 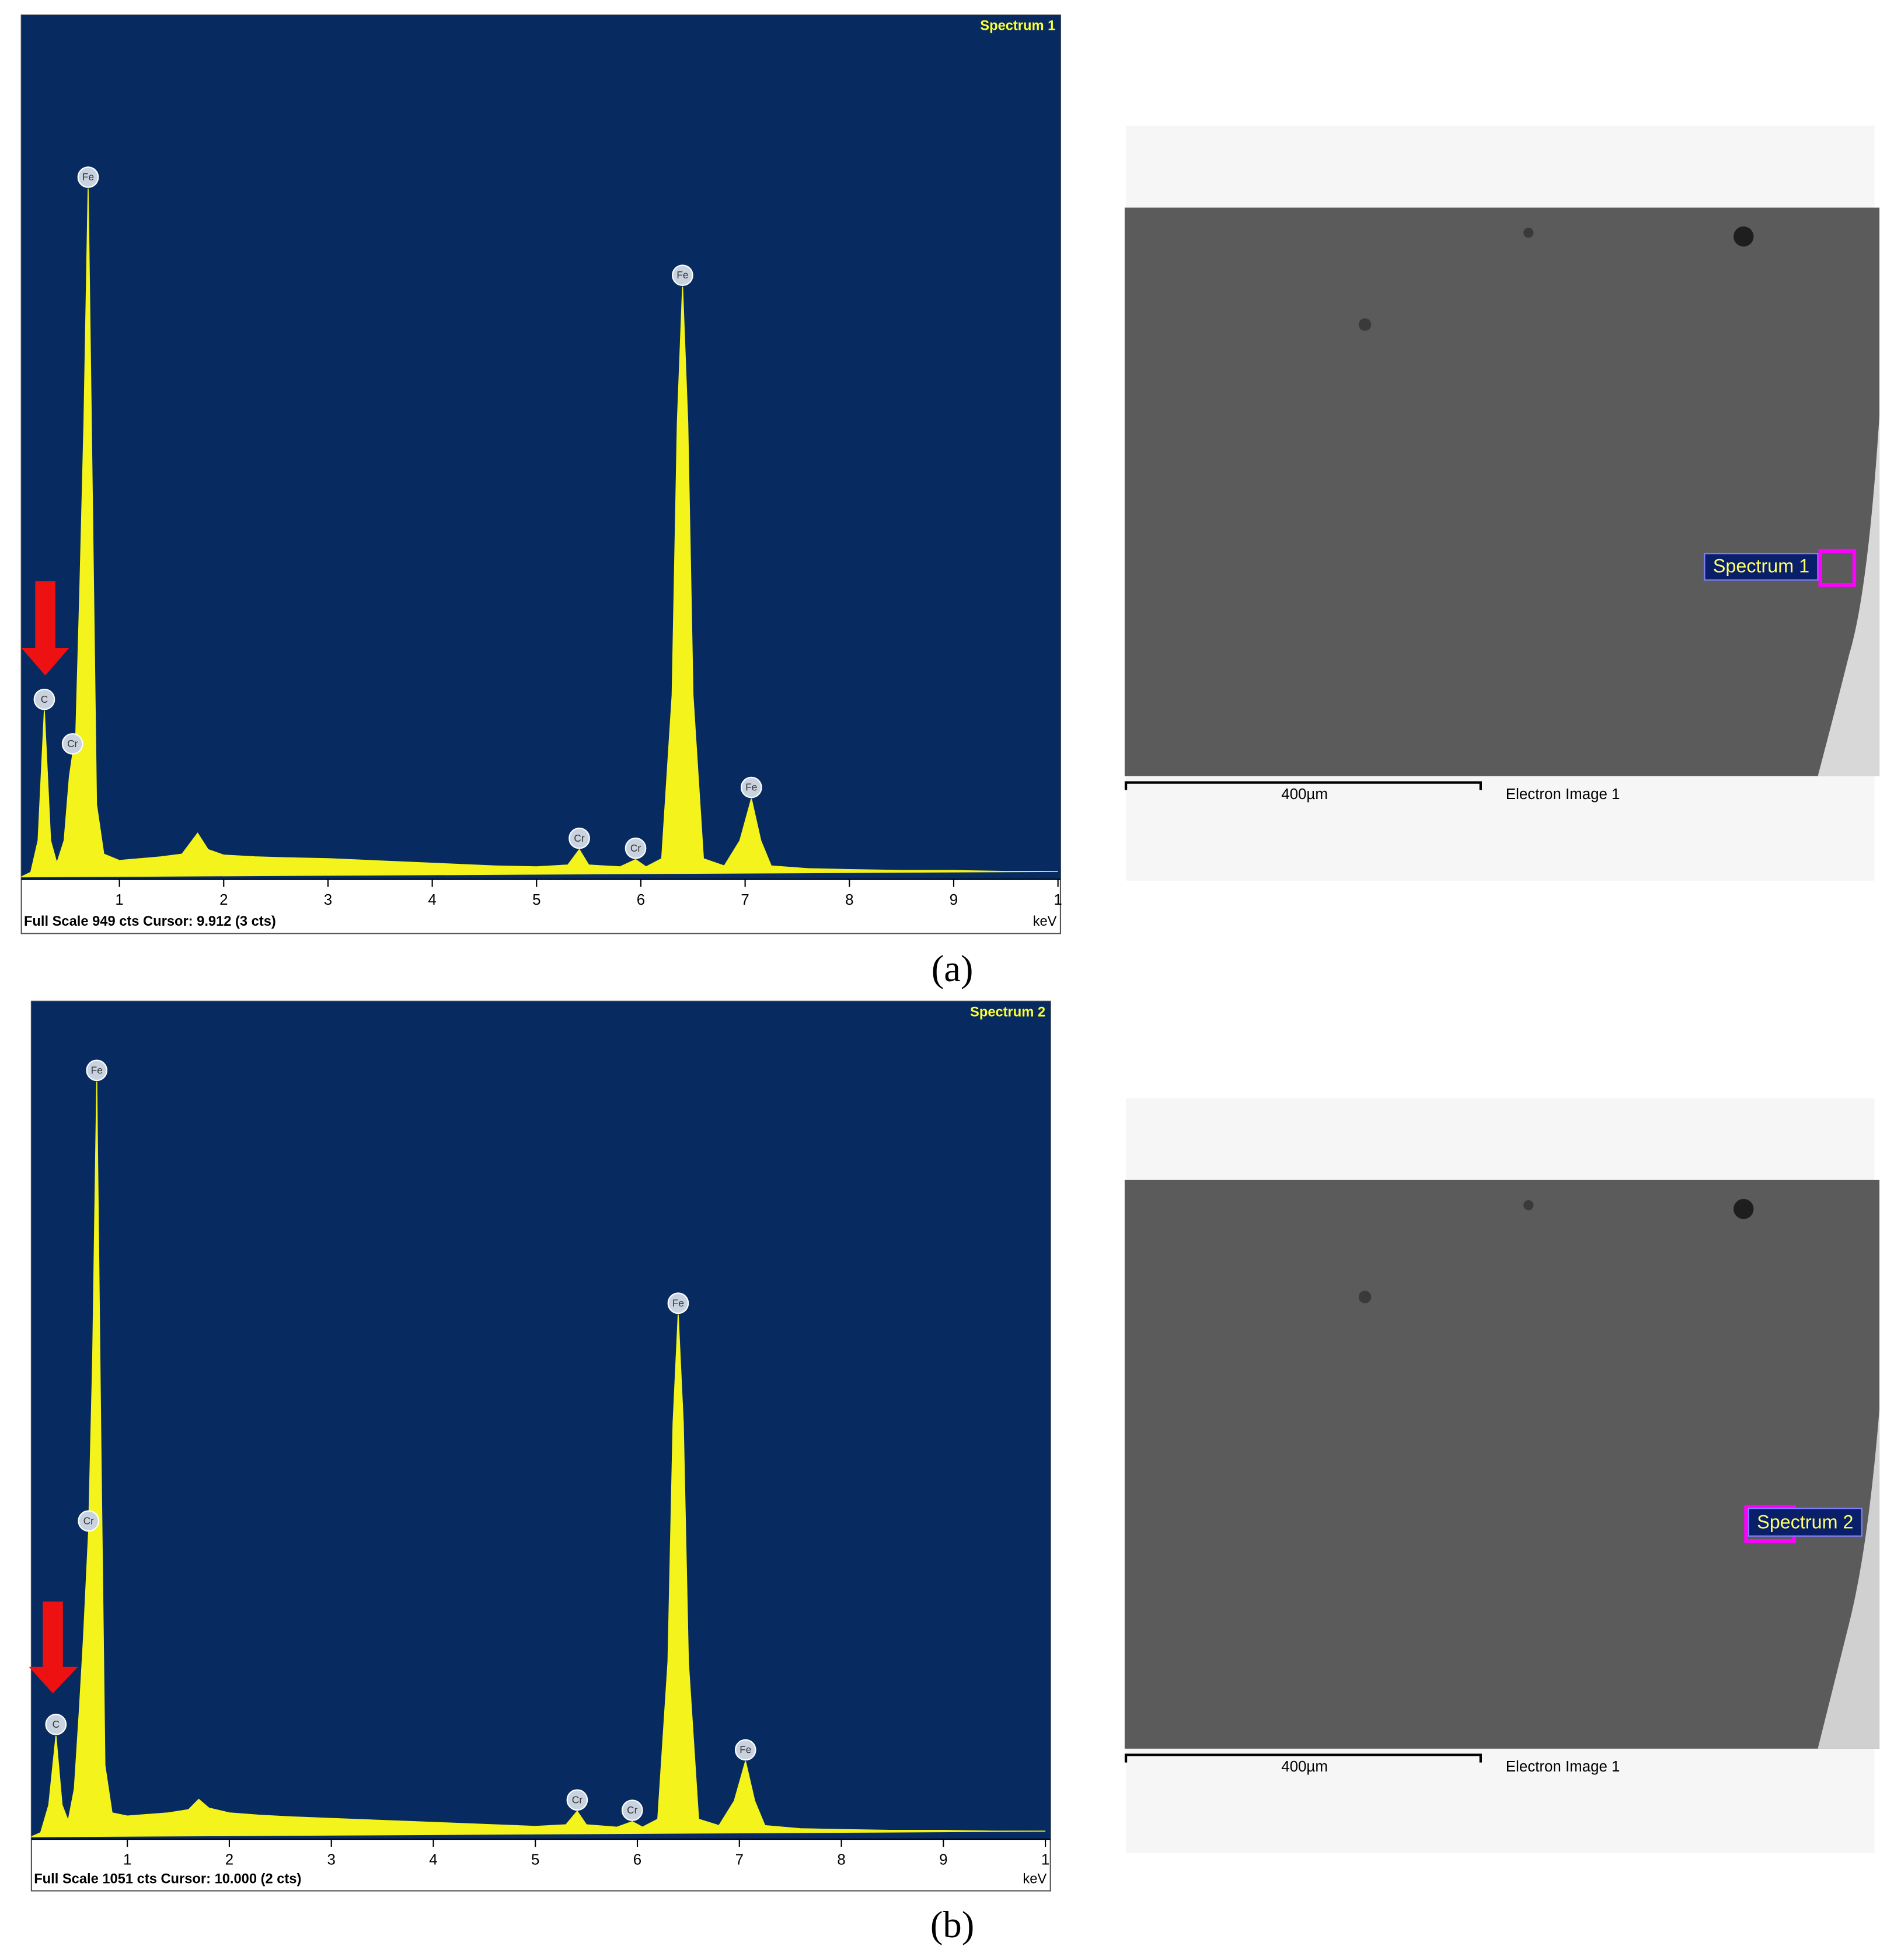 What do you see at coordinates (1017, 26) in the screenshot?
I see `chart-title: Spectrum 1` at bounding box center [1017, 26].